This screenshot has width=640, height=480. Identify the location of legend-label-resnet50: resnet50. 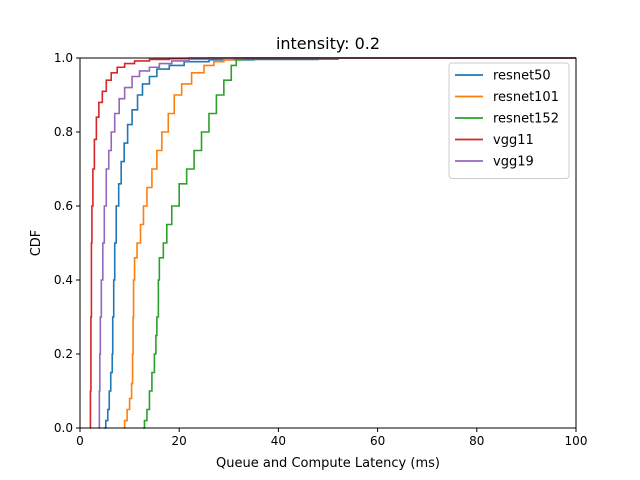
(522, 76).